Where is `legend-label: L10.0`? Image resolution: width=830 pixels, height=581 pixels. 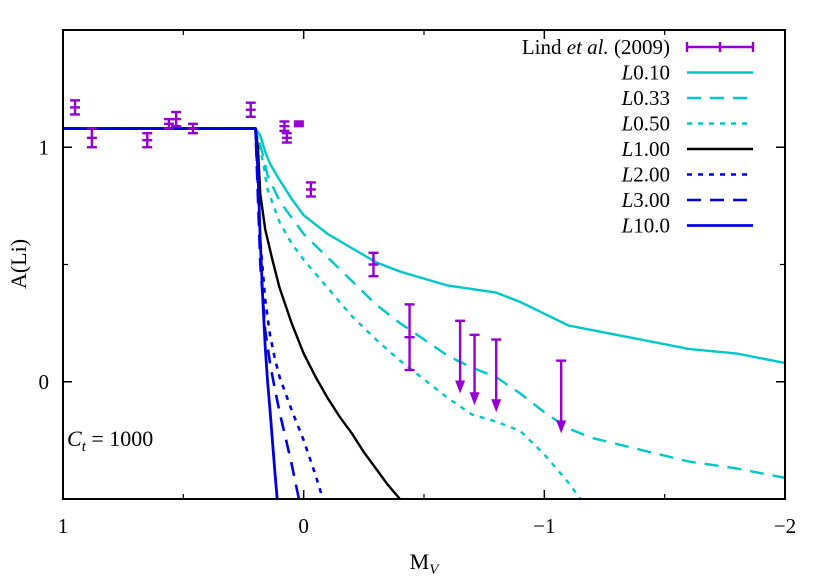 legend-label: L10.0 is located at coordinates (645, 226).